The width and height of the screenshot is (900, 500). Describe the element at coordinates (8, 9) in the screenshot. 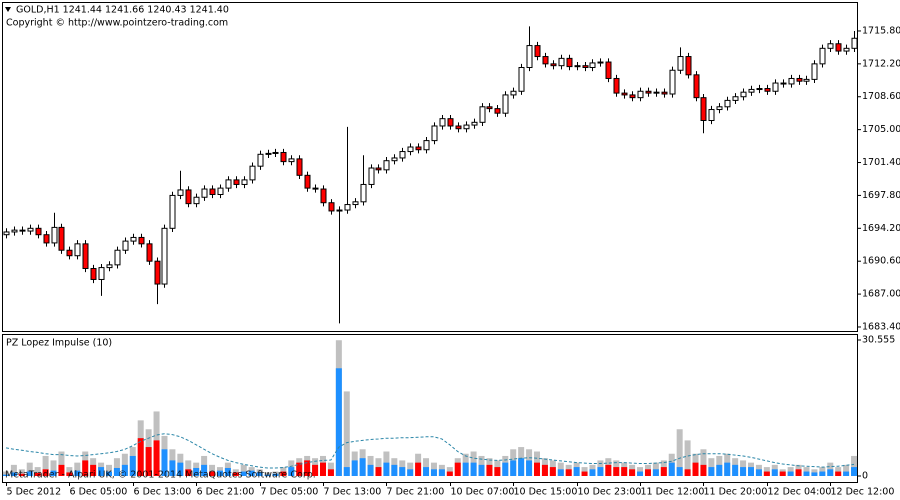

I see `collapse-arrow` at that location.